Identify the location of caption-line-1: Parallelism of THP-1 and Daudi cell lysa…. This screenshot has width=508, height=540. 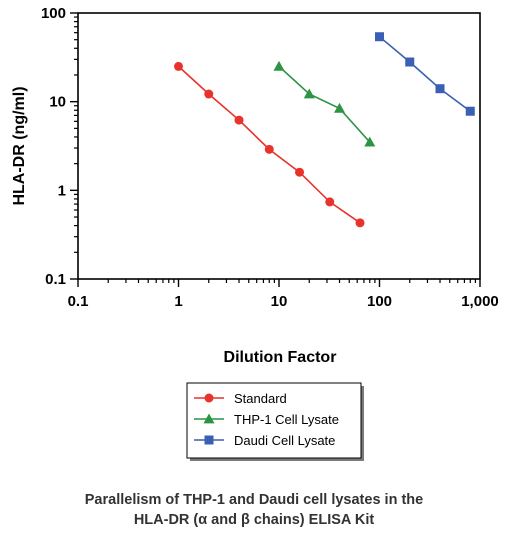
(254, 500).